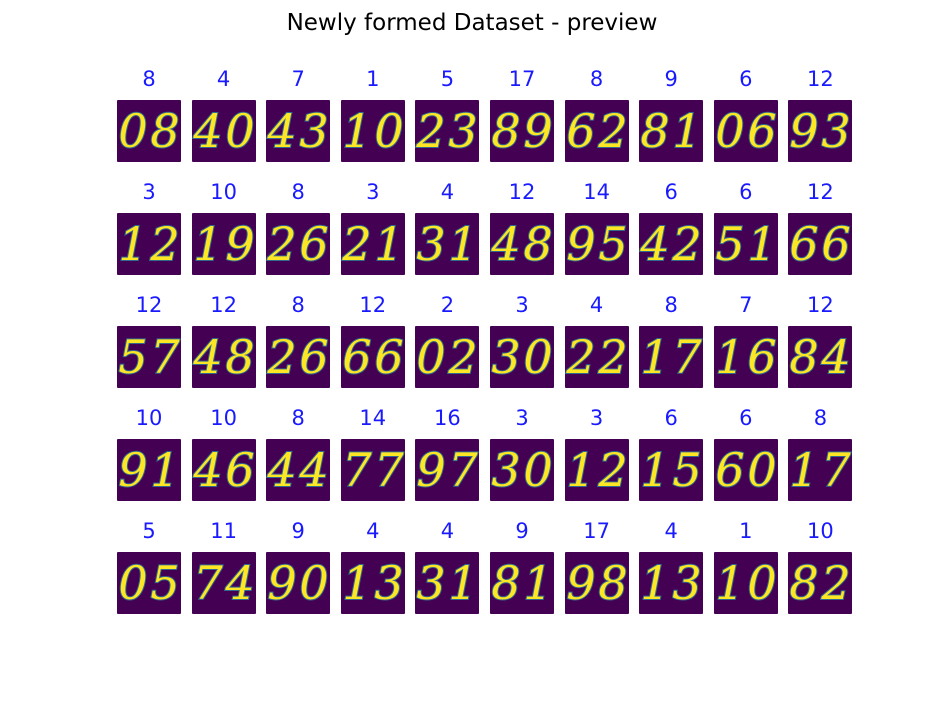 The height and width of the screenshot is (709, 944). Describe the element at coordinates (820, 531) in the screenshot. I see `sample-label: 10` at that location.